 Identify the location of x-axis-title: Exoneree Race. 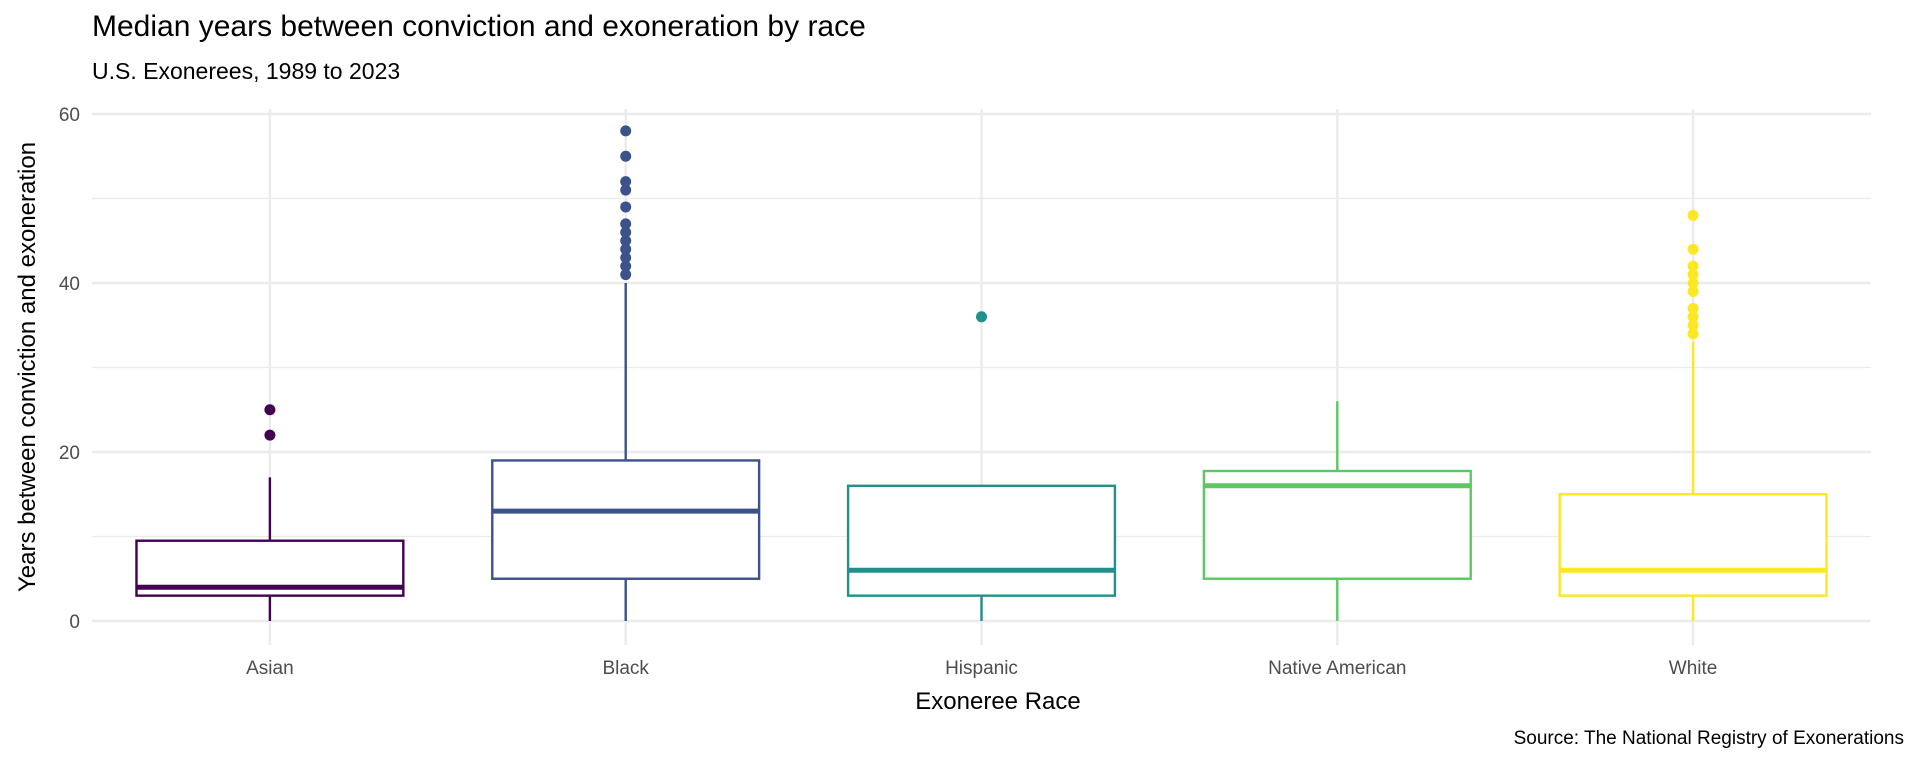
(997, 701).